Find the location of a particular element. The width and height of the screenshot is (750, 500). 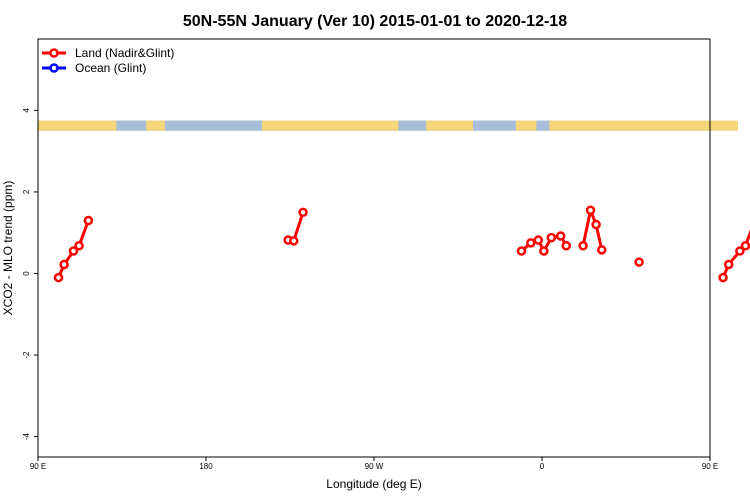

x-tick-label: 0 is located at coordinates (542, 466).